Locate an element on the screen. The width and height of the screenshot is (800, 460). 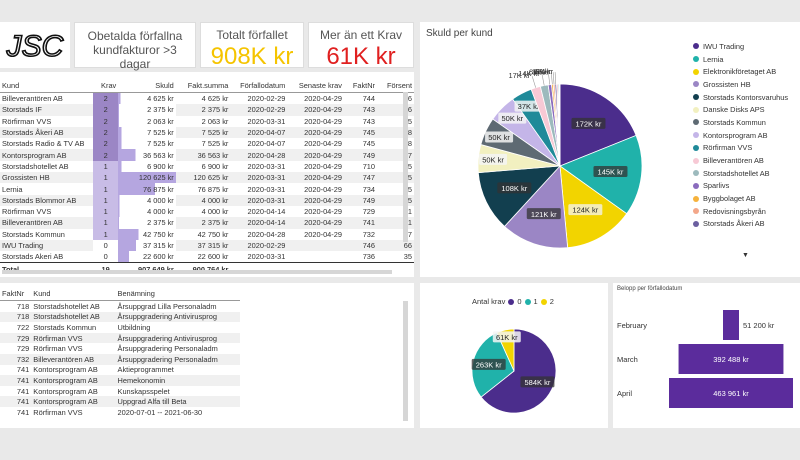
table-cell: Grossisten HB is located at coordinates (47, 178).